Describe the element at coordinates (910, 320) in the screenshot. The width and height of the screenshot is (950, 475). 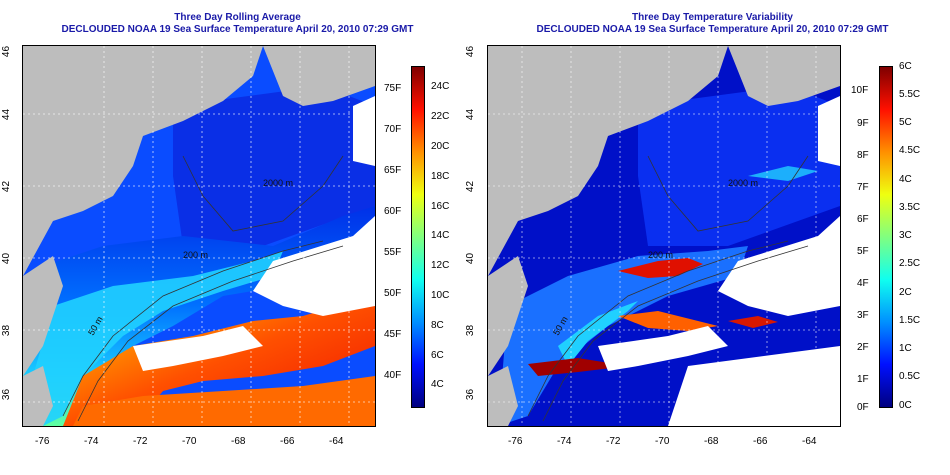
I see `colorbar-c-tick: 1.5C` at that location.